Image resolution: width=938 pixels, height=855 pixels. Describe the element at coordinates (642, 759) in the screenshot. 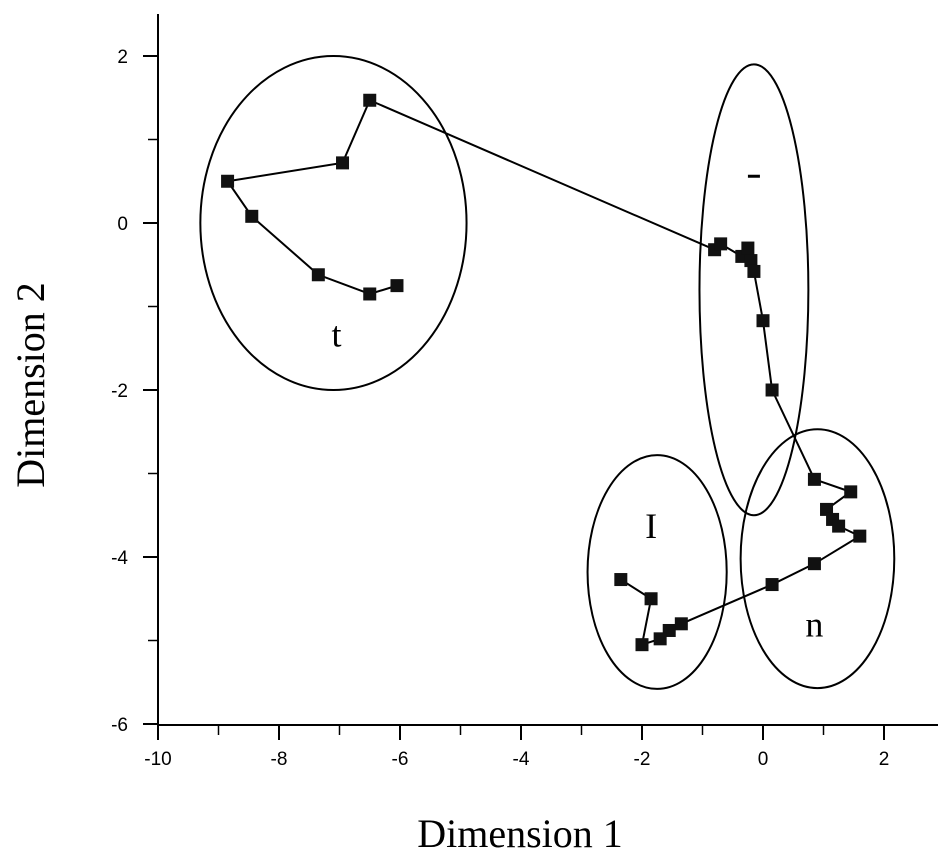

I see `x-tick-label: -2` at that location.